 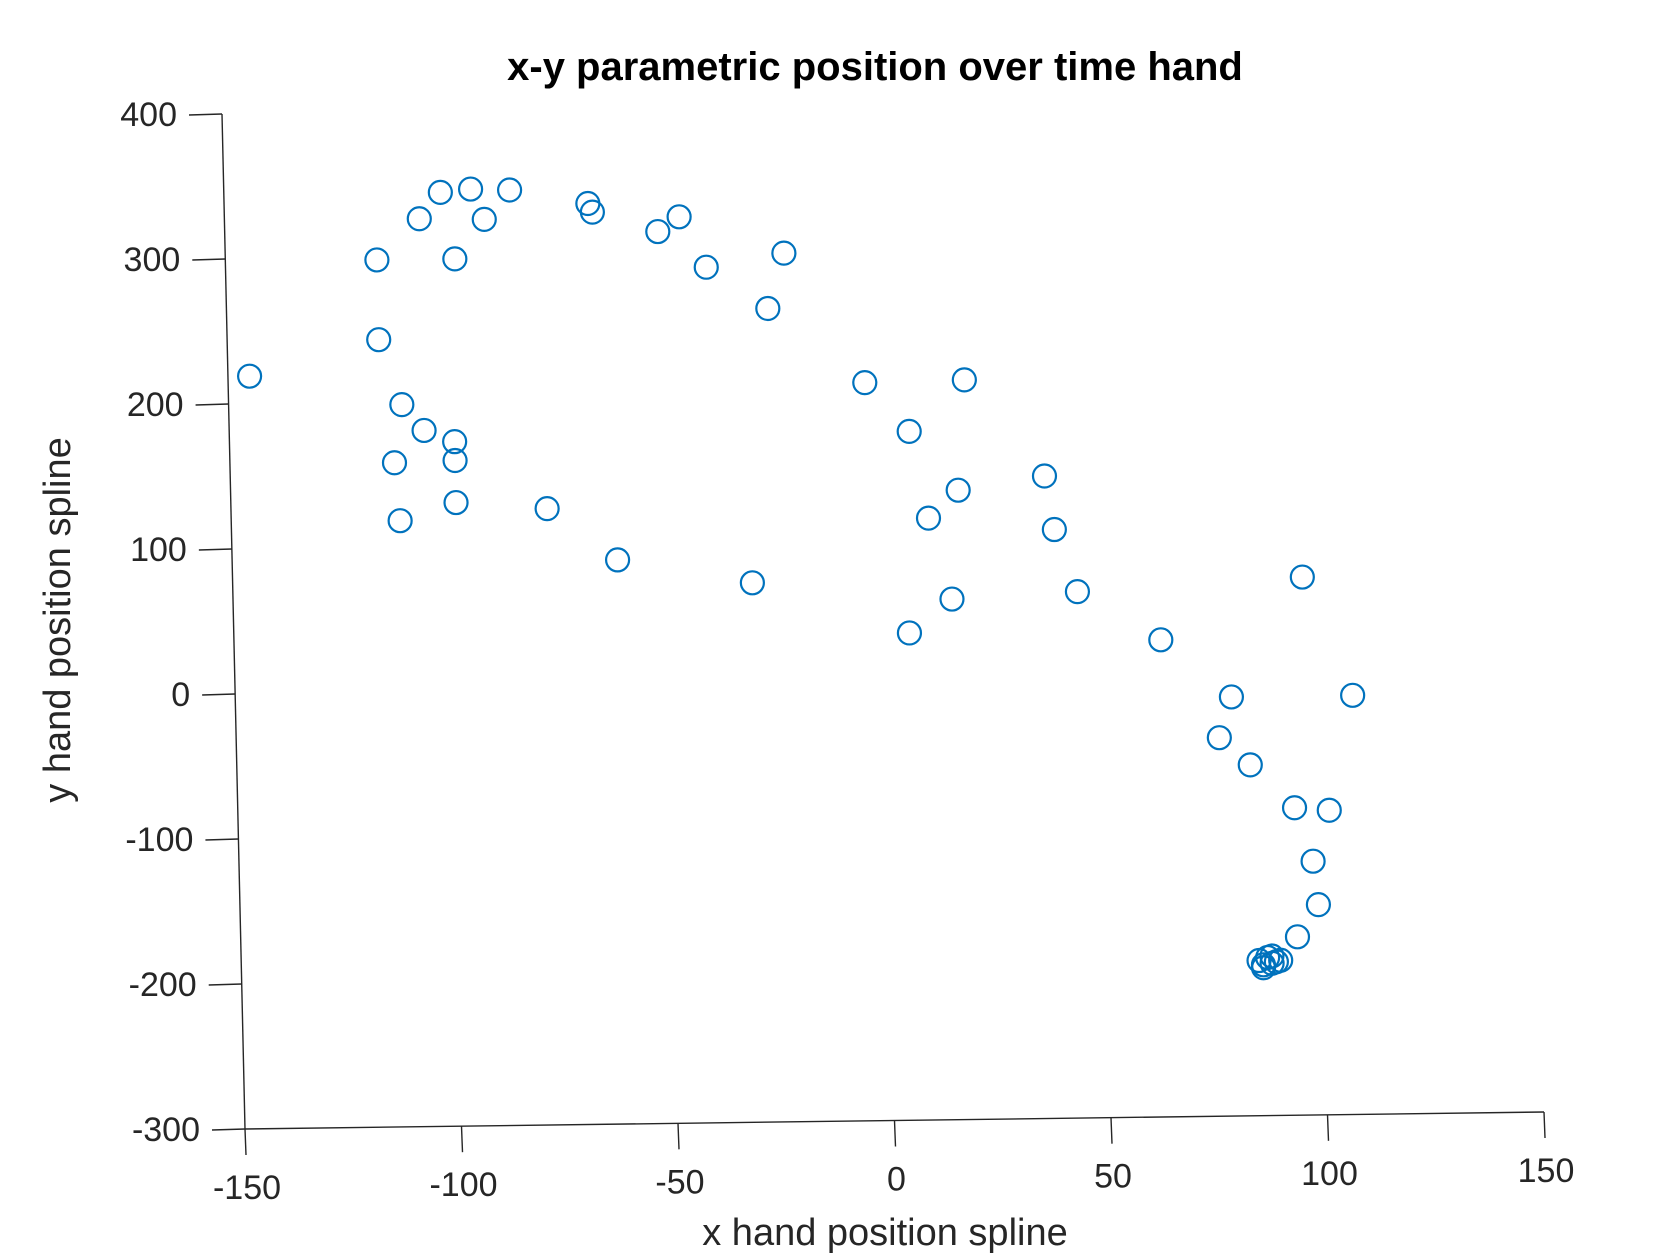 I want to click on x-tick-label: 100, so click(x=1329, y=1174).